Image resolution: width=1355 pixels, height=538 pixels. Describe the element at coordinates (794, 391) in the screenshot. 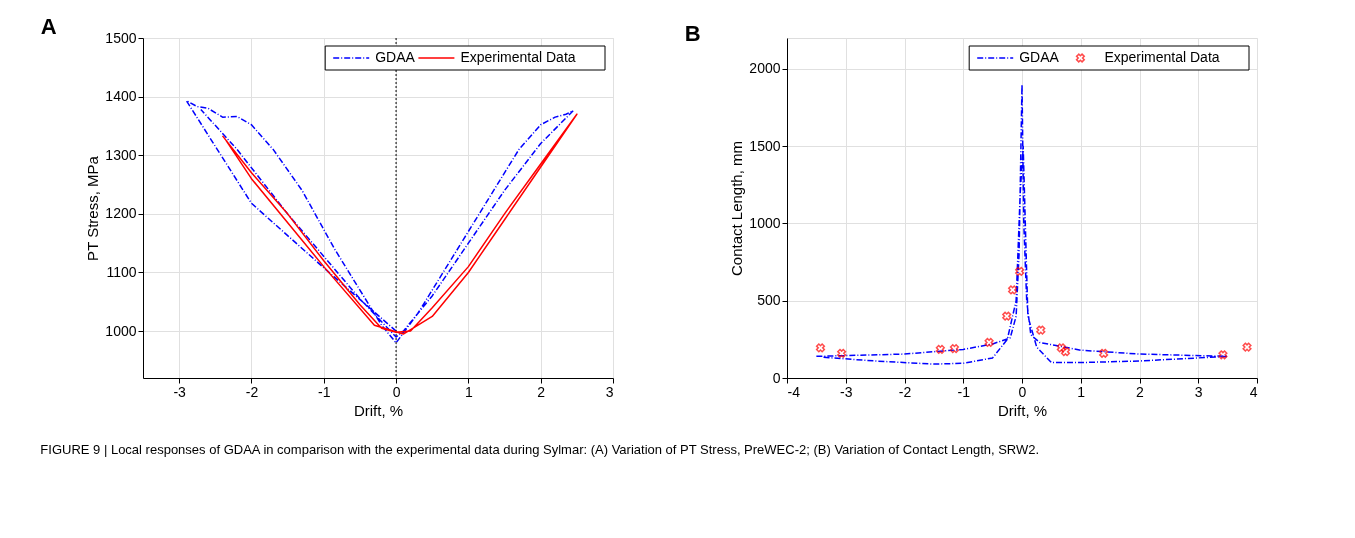

I see `x-tick-label: -4` at that location.